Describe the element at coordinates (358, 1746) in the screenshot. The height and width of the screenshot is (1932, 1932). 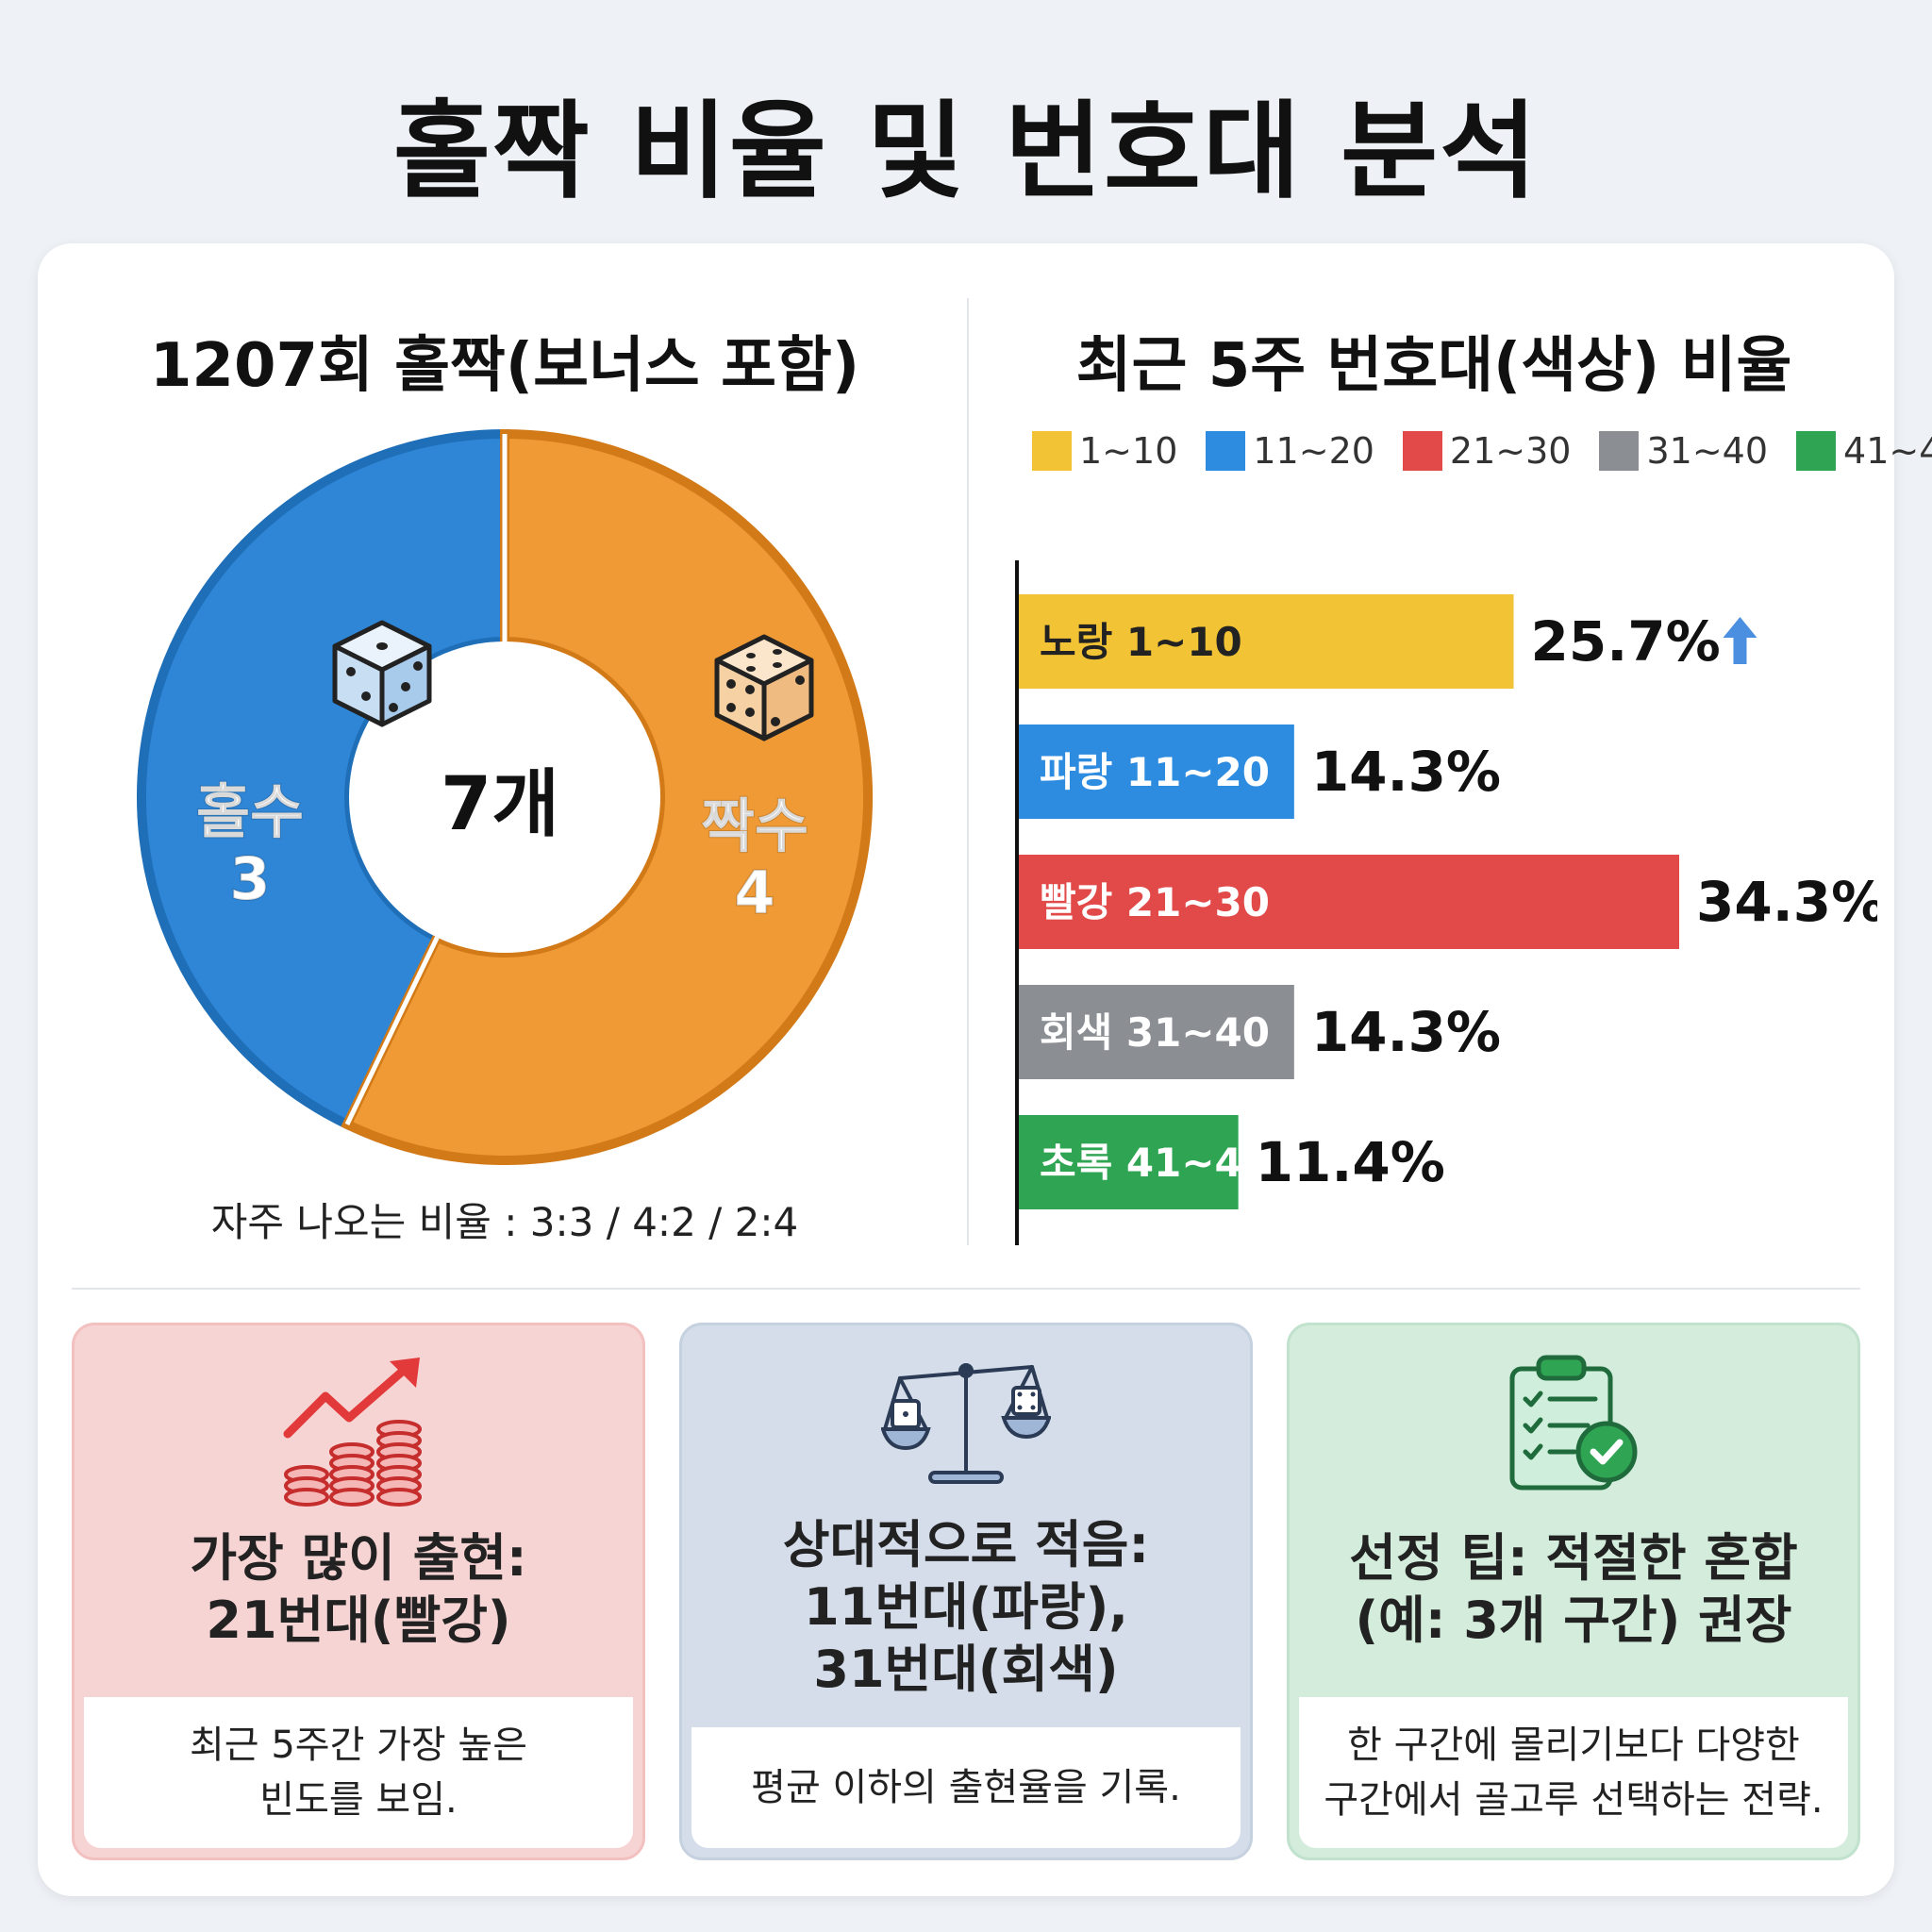
I see `info-desc-line: 최근 5주간 가장 높은` at that location.